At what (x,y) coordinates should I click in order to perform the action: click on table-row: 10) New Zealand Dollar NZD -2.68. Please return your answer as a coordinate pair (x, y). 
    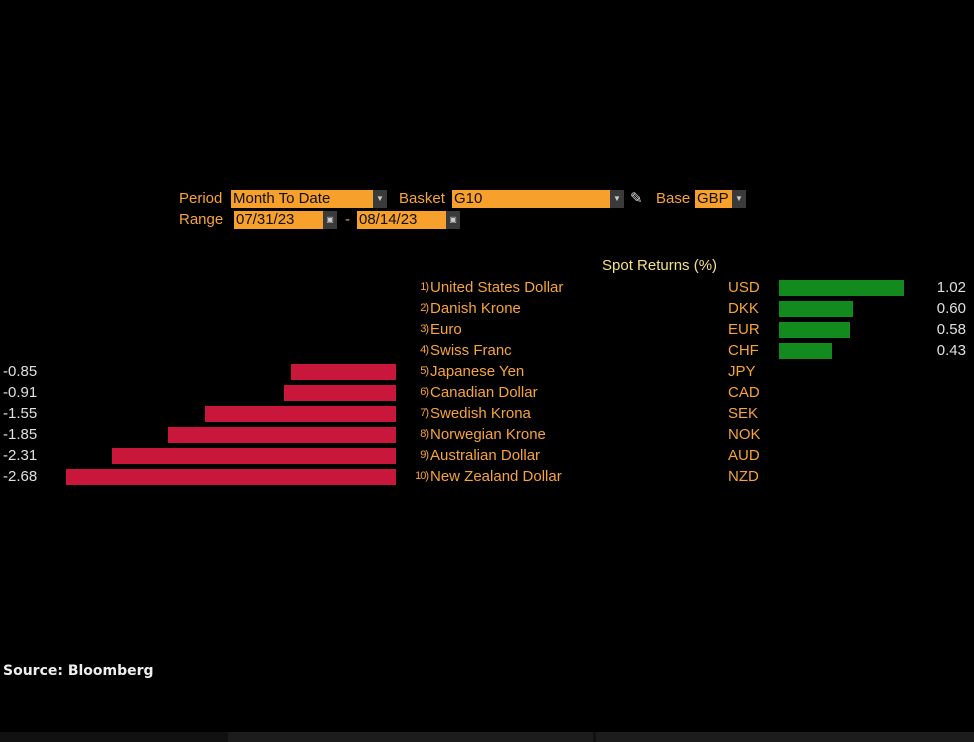
    Looking at the image, I should click on (487, 476).